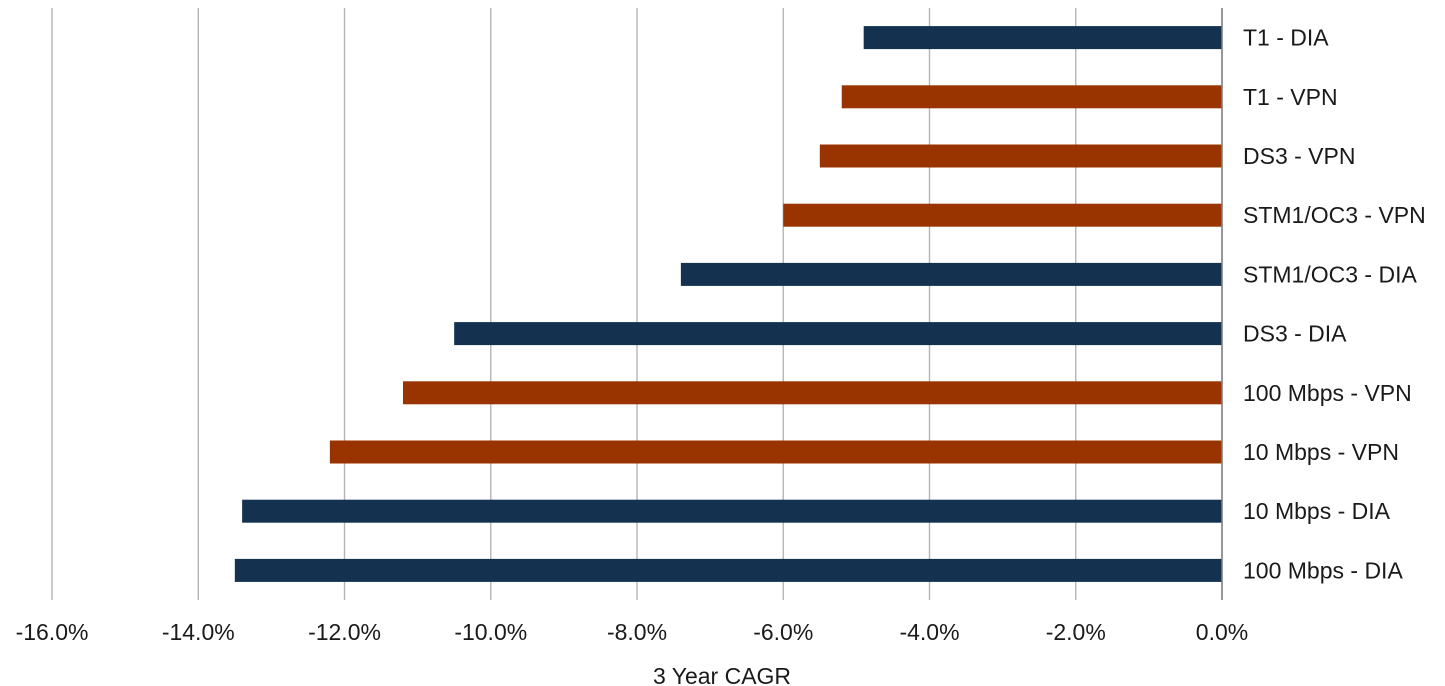 The width and height of the screenshot is (1445, 686). I want to click on category-label: DS3 - DIA, so click(1295, 334).